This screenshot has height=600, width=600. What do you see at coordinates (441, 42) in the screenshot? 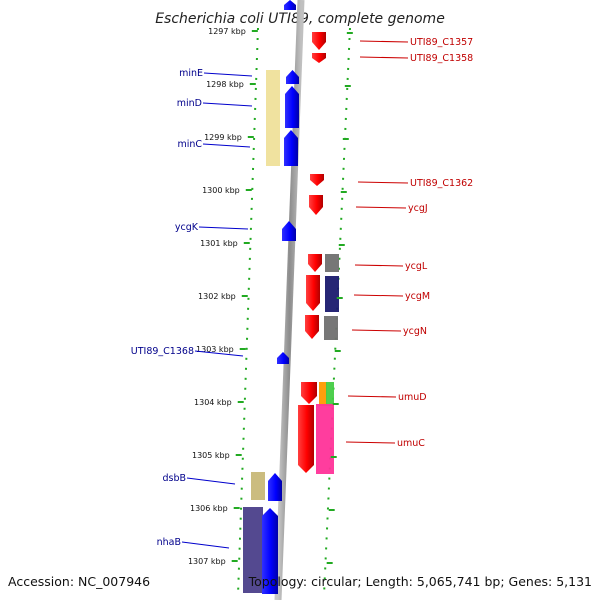
I see `gene-label-UTI89_C1357: UTI89_C1357` at bounding box center [441, 42].